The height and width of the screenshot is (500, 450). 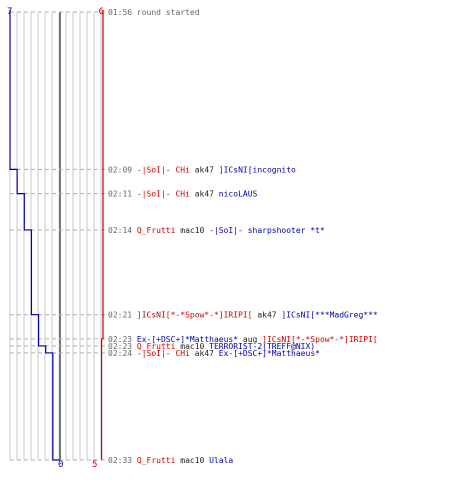 I want to click on event-part: -|SoI|- sharpshooter *t*, so click(x=264, y=230).